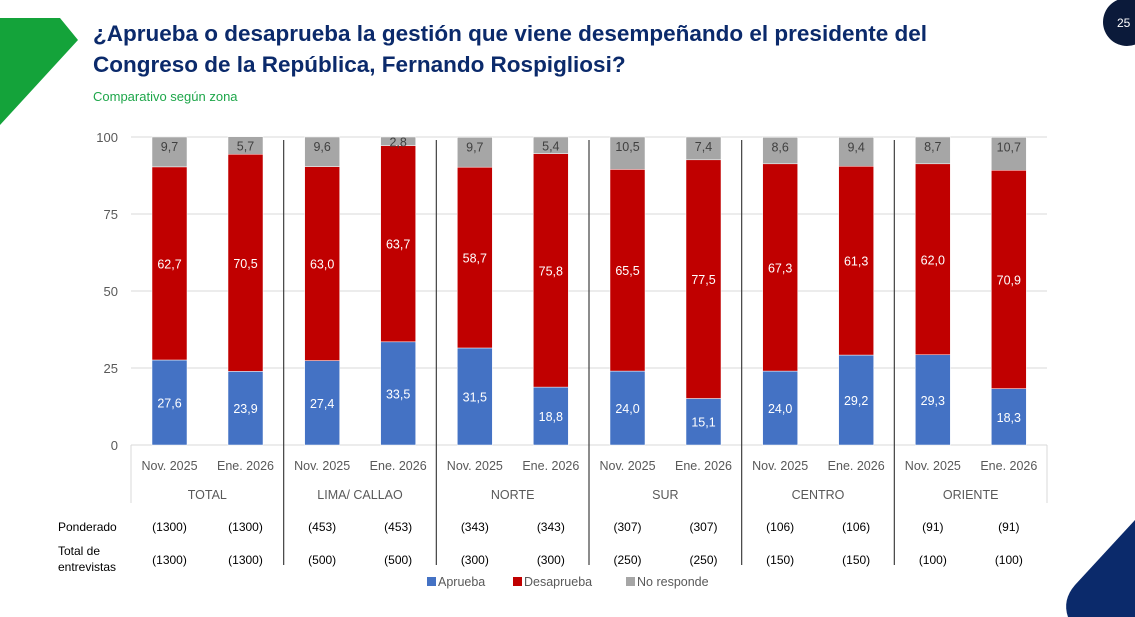 The image size is (1135, 617). I want to click on data-label: 70,5, so click(245, 264).